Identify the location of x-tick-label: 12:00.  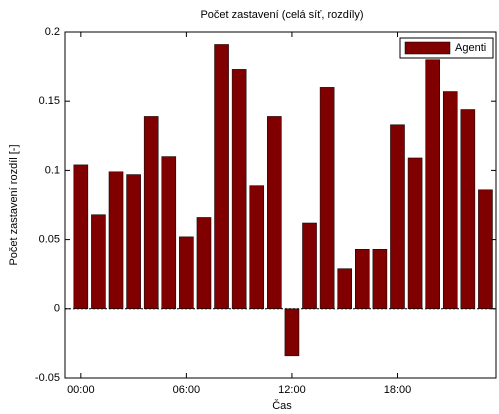
(292, 390).